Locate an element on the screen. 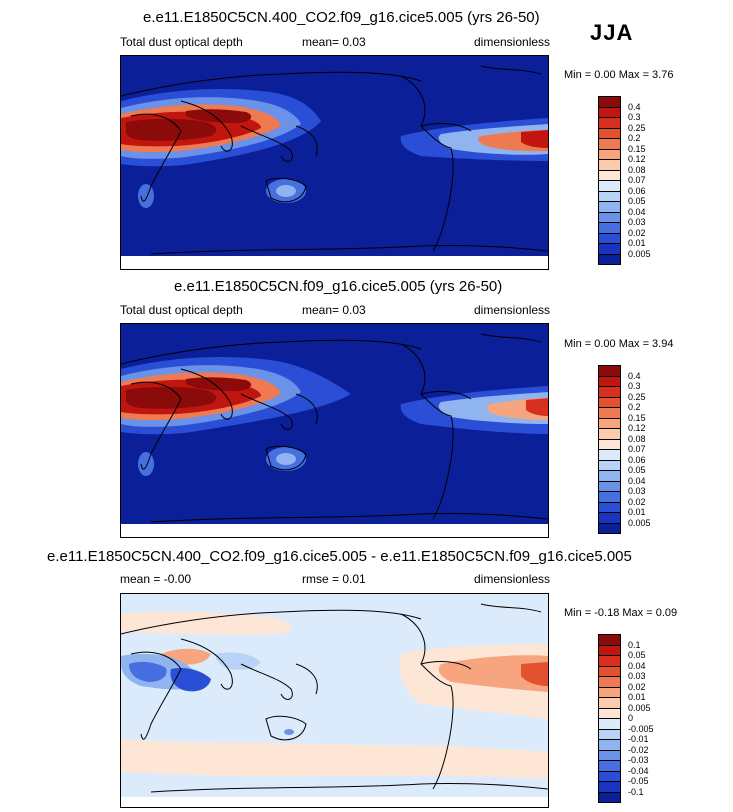  positive-anomaly-north is located at coordinates (206, 623).